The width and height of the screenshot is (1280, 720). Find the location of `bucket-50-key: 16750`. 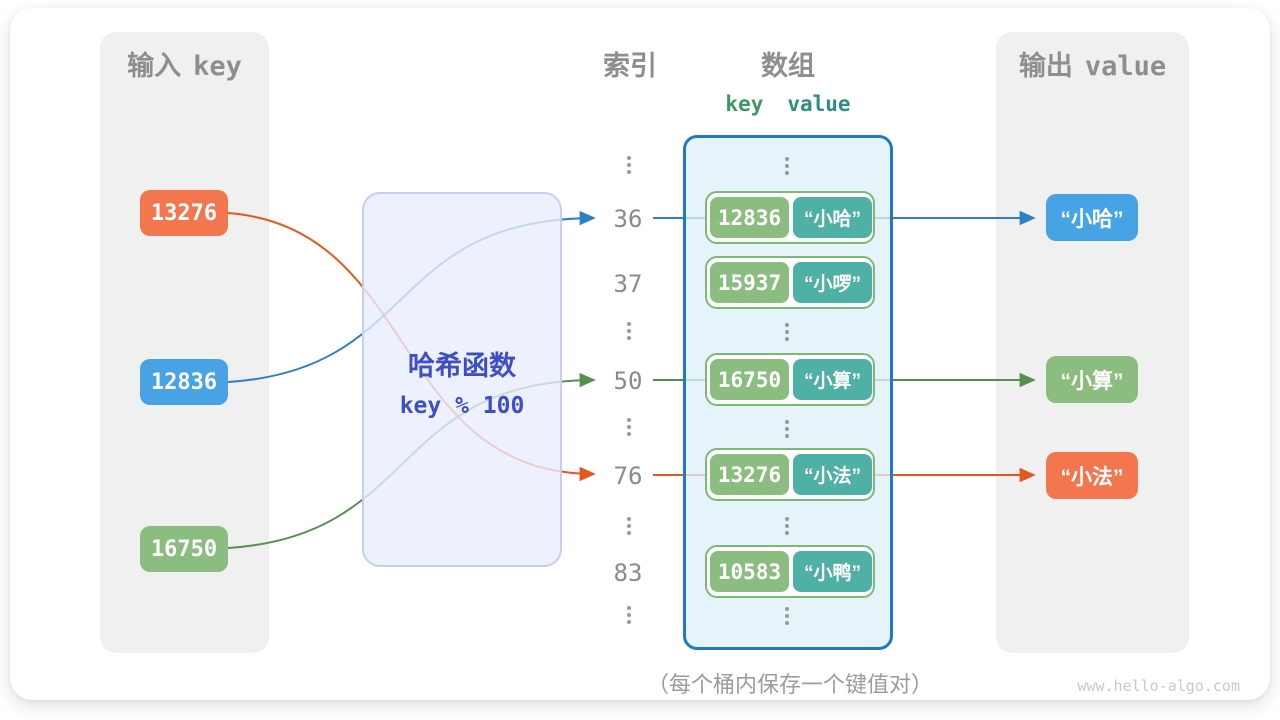

bucket-50-key: 16750 is located at coordinates (749, 379).